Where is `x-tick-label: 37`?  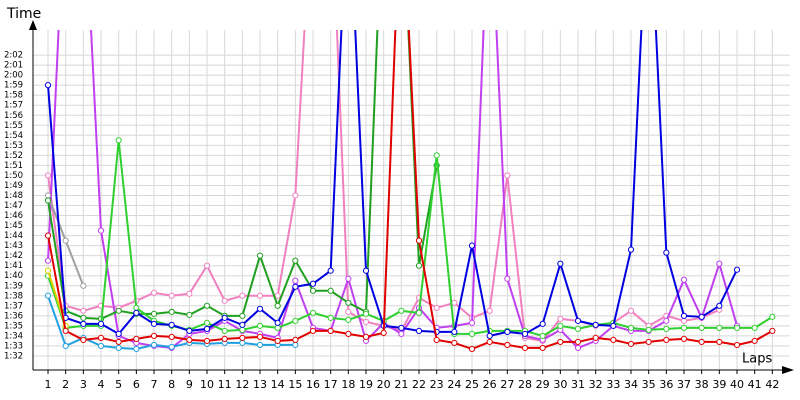 x-tick-label: 37 is located at coordinates (684, 384).